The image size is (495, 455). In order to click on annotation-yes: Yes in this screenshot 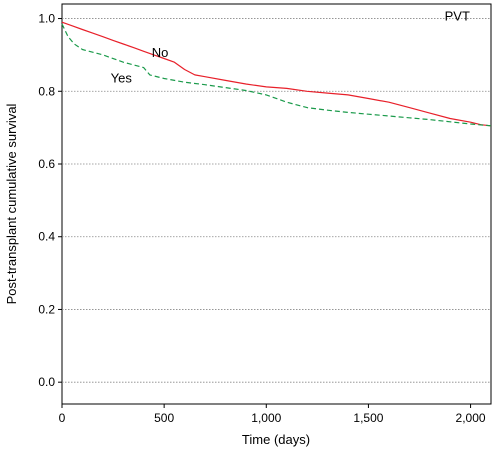, I will do `click(122, 78)`.